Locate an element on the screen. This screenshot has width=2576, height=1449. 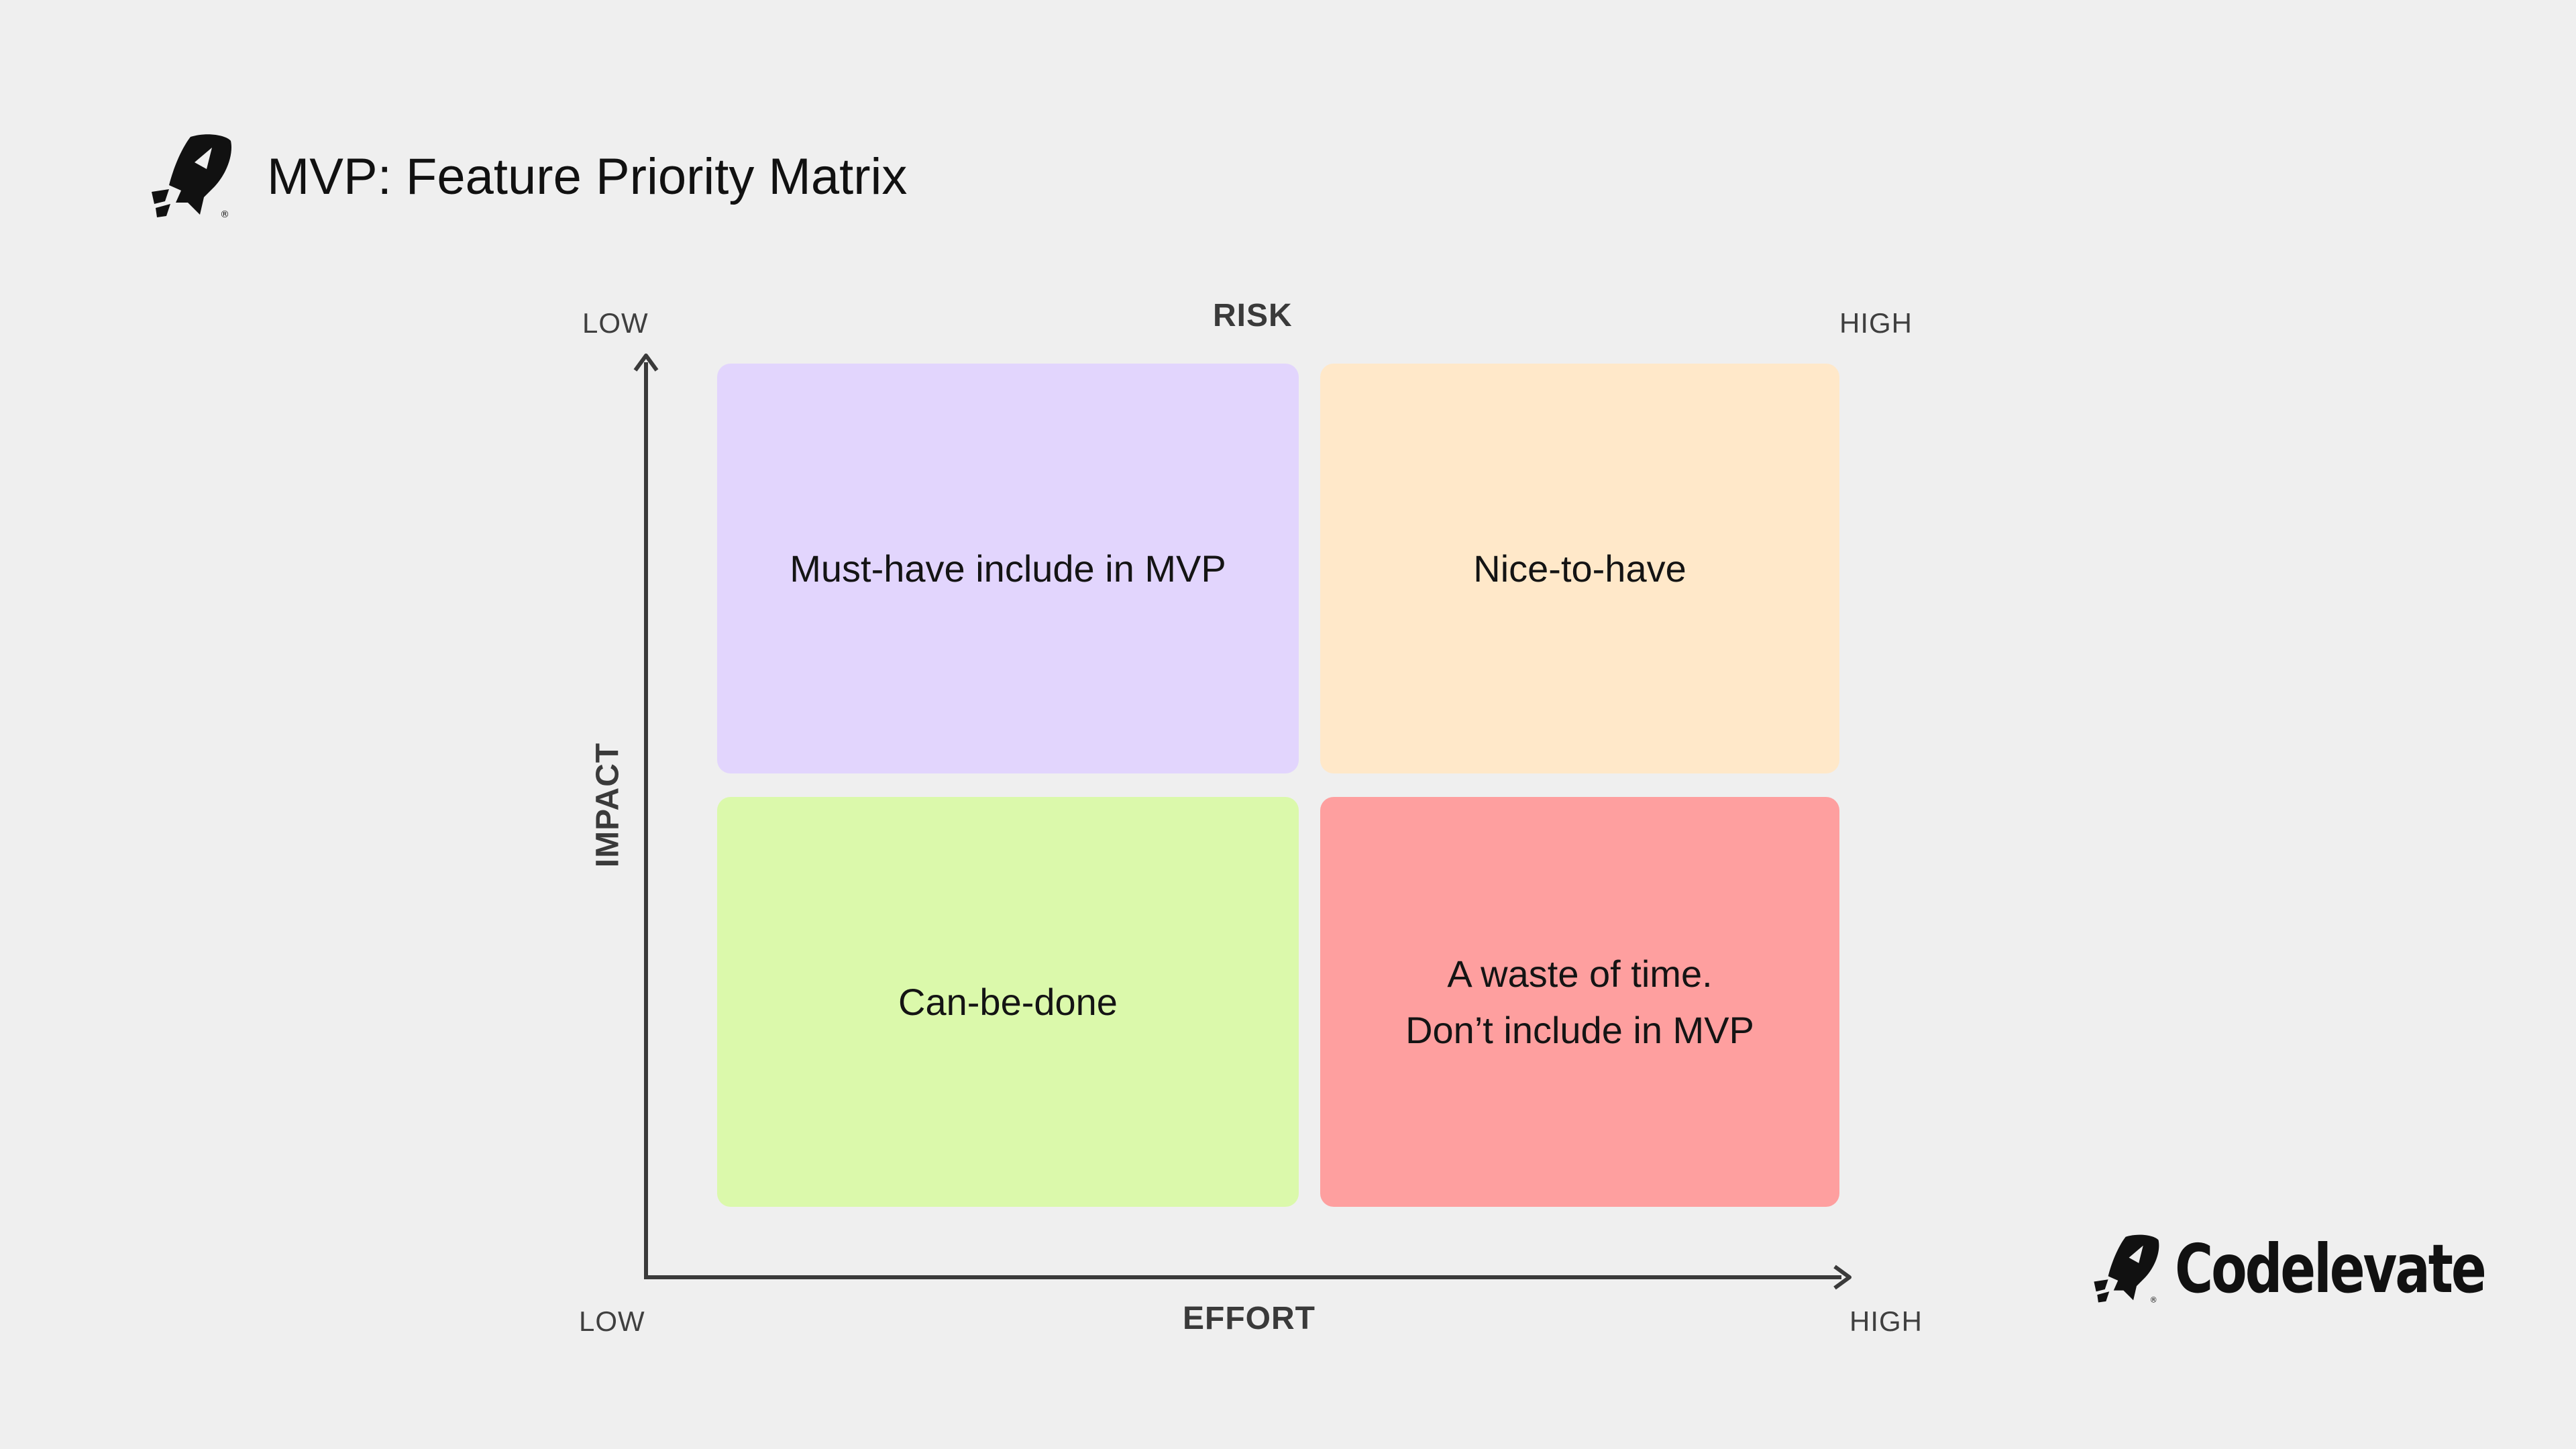
quadrant-nice-to-have: Nice-to-have is located at coordinates (1579, 568).